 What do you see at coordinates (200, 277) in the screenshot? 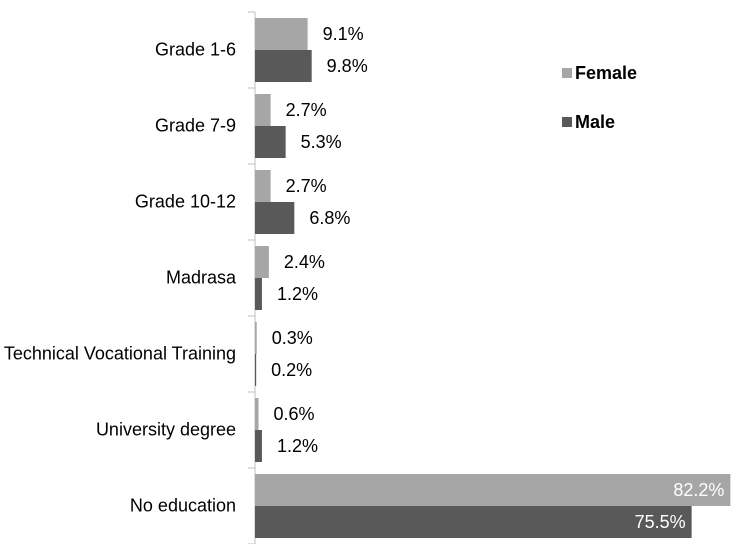
I see `y-tick-label: Madrasa` at bounding box center [200, 277].